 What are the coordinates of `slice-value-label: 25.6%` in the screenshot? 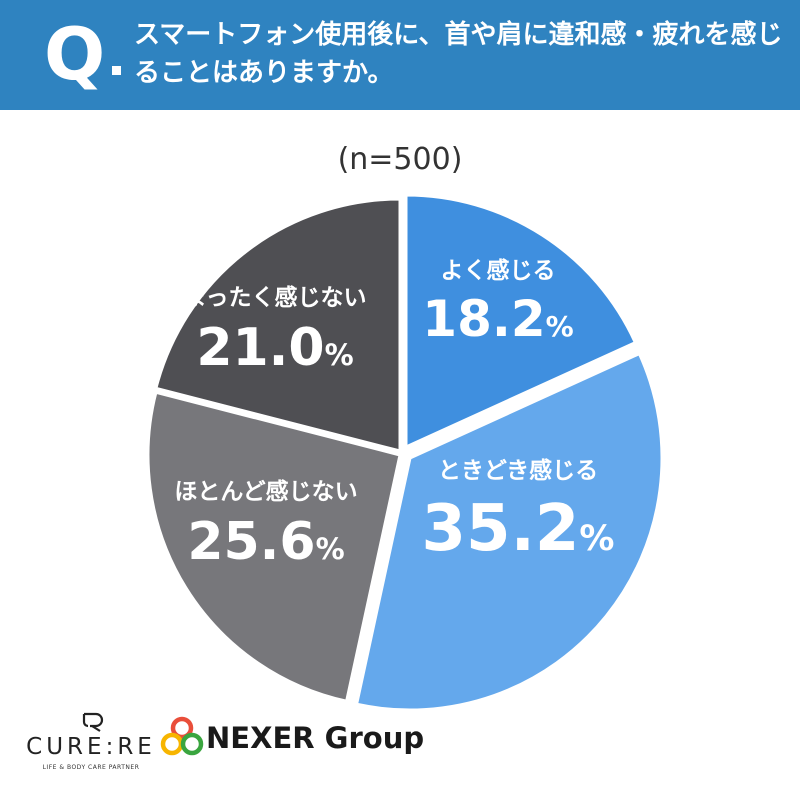 It's located at (265, 542).